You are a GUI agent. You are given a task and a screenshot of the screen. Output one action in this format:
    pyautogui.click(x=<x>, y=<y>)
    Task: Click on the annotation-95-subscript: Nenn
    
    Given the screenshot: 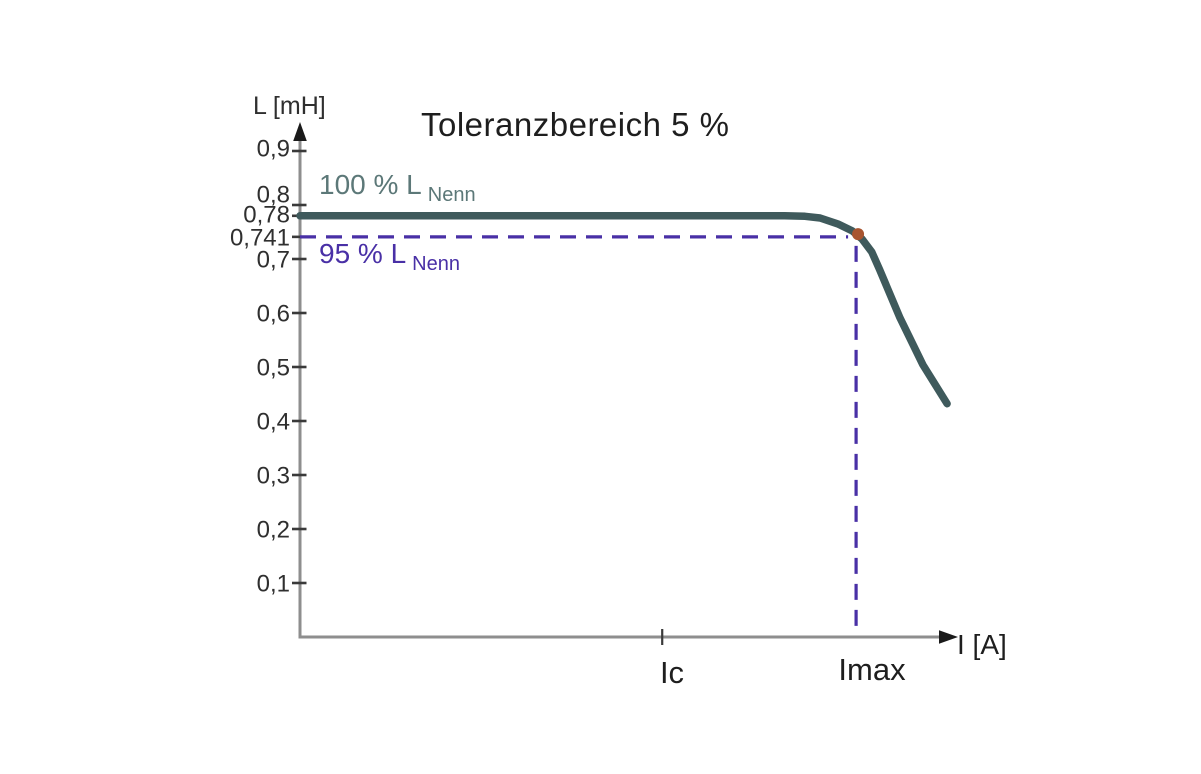 What is the action you would take?
    pyautogui.click(x=436, y=264)
    